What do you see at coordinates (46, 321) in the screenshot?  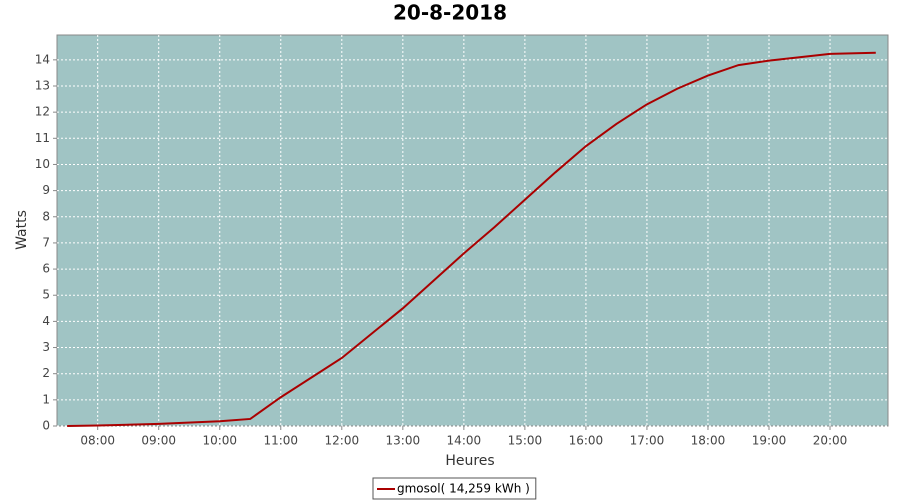 I see `y-tick-label: 4` at bounding box center [46, 321].